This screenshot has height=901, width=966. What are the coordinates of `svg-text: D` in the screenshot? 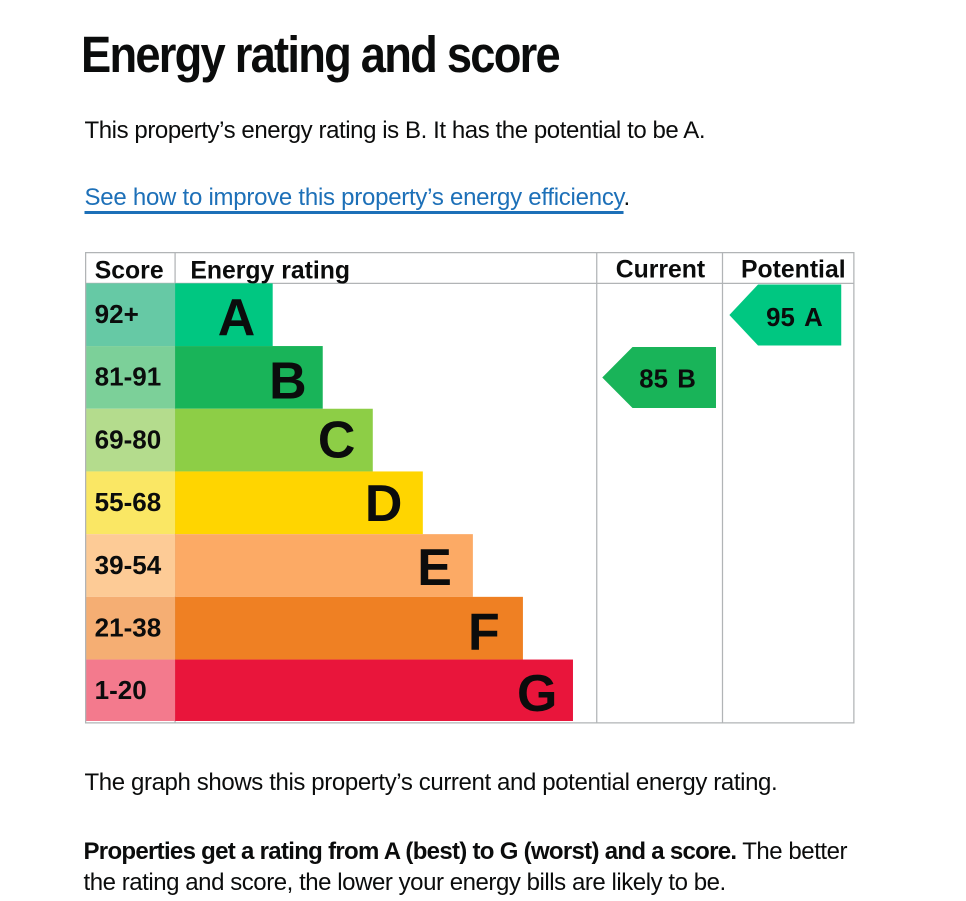 It's located at (383, 504).